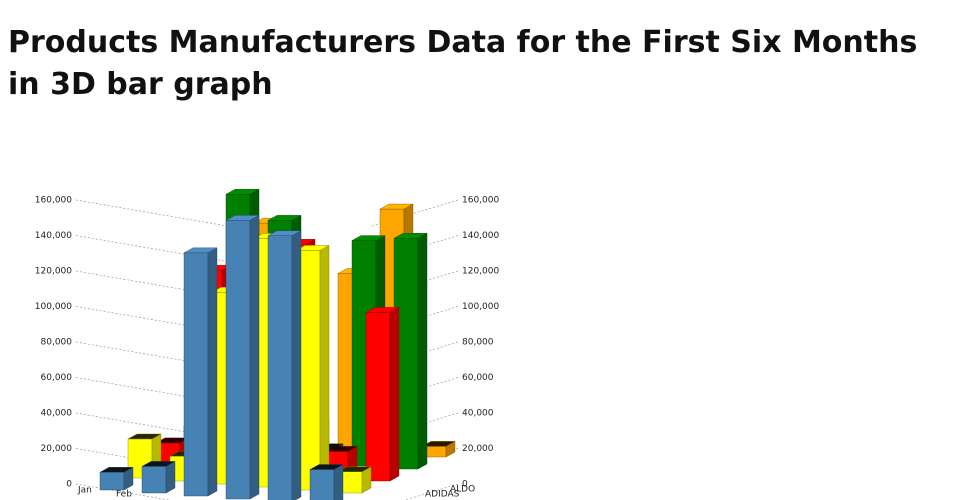 This screenshot has width=960, height=500. What do you see at coordinates (84, 491) in the screenshot?
I see `x-tick-label: Jan` at bounding box center [84, 491].